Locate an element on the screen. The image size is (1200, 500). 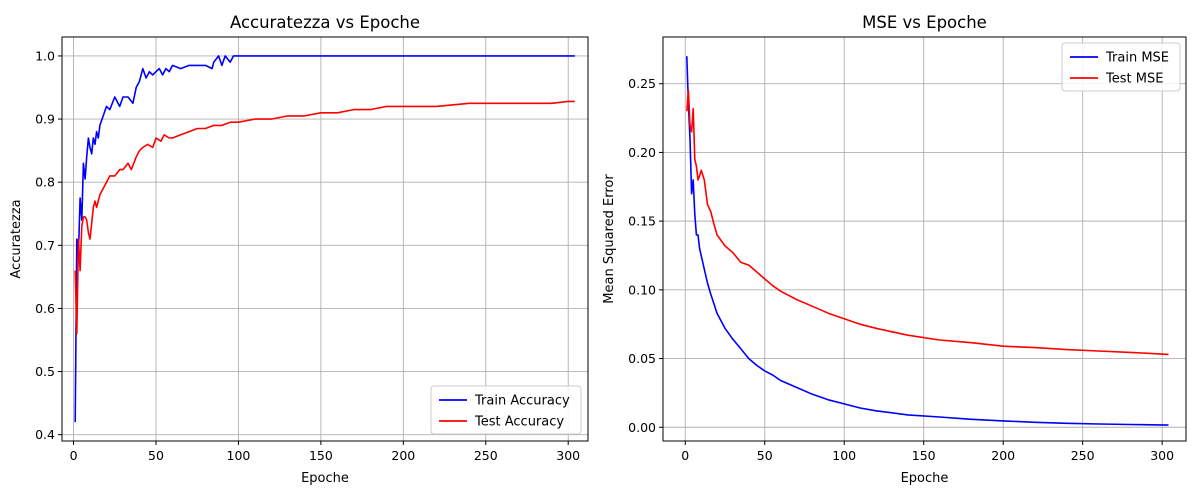
accuracy-legend: Train Accuracy Test Accuracy is located at coordinates (506, 410).